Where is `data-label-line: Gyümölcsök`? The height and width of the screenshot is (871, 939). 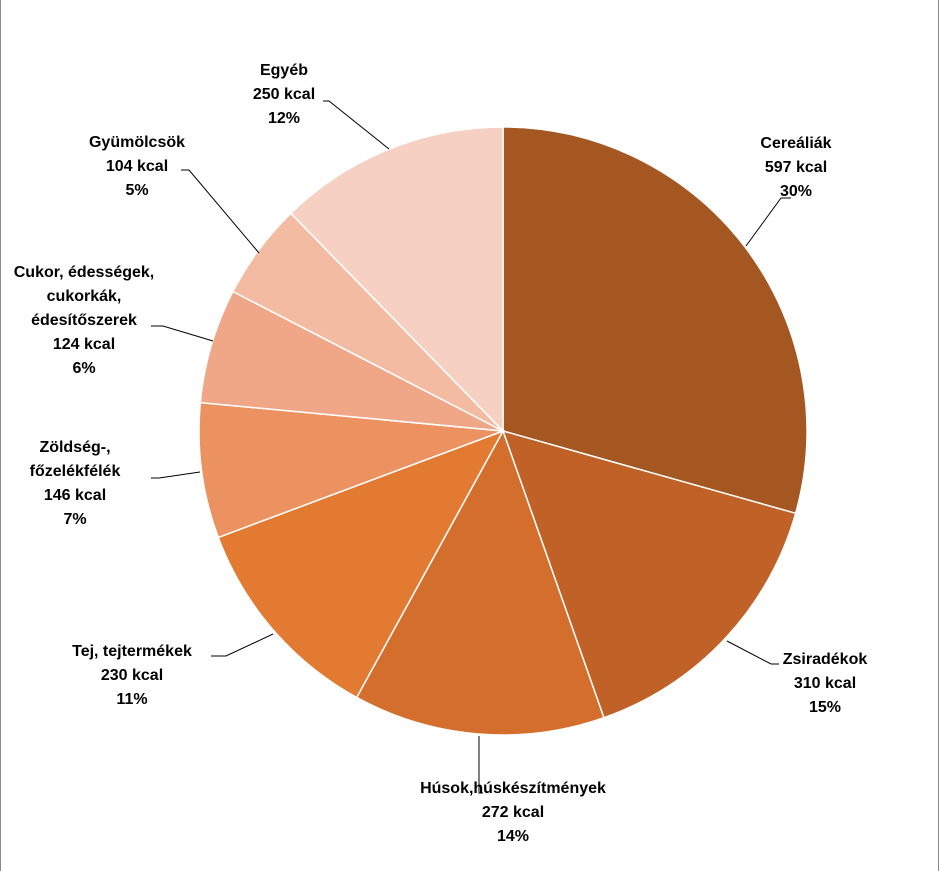 data-label-line: Gyümölcsök is located at coordinates (137, 142).